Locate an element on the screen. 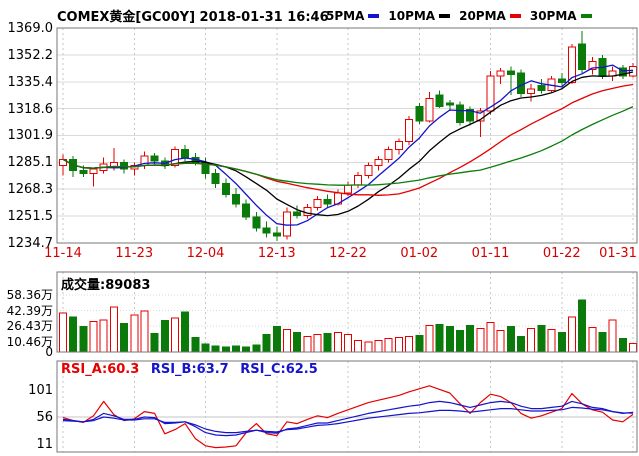 Image resolution: width=639 pixels, height=456 pixels. rsi-lines is located at coordinates (348, 417).